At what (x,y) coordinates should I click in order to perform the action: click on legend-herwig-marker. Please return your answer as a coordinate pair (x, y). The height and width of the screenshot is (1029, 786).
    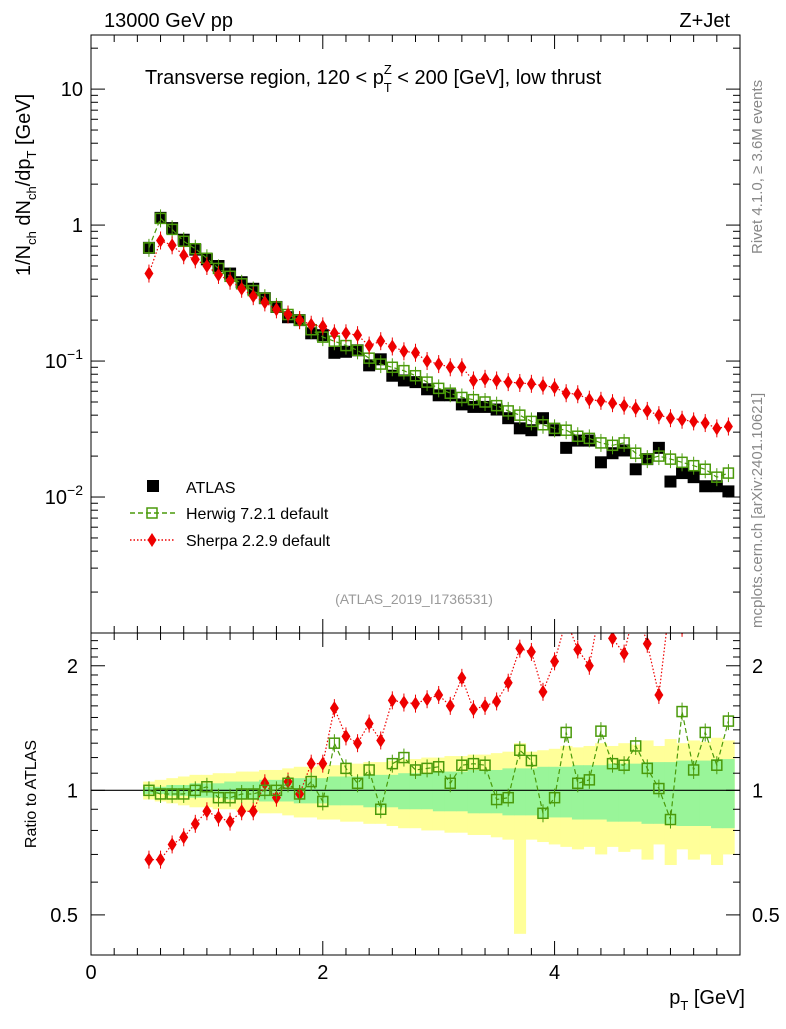
    Looking at the image, I should click on (152, 513).